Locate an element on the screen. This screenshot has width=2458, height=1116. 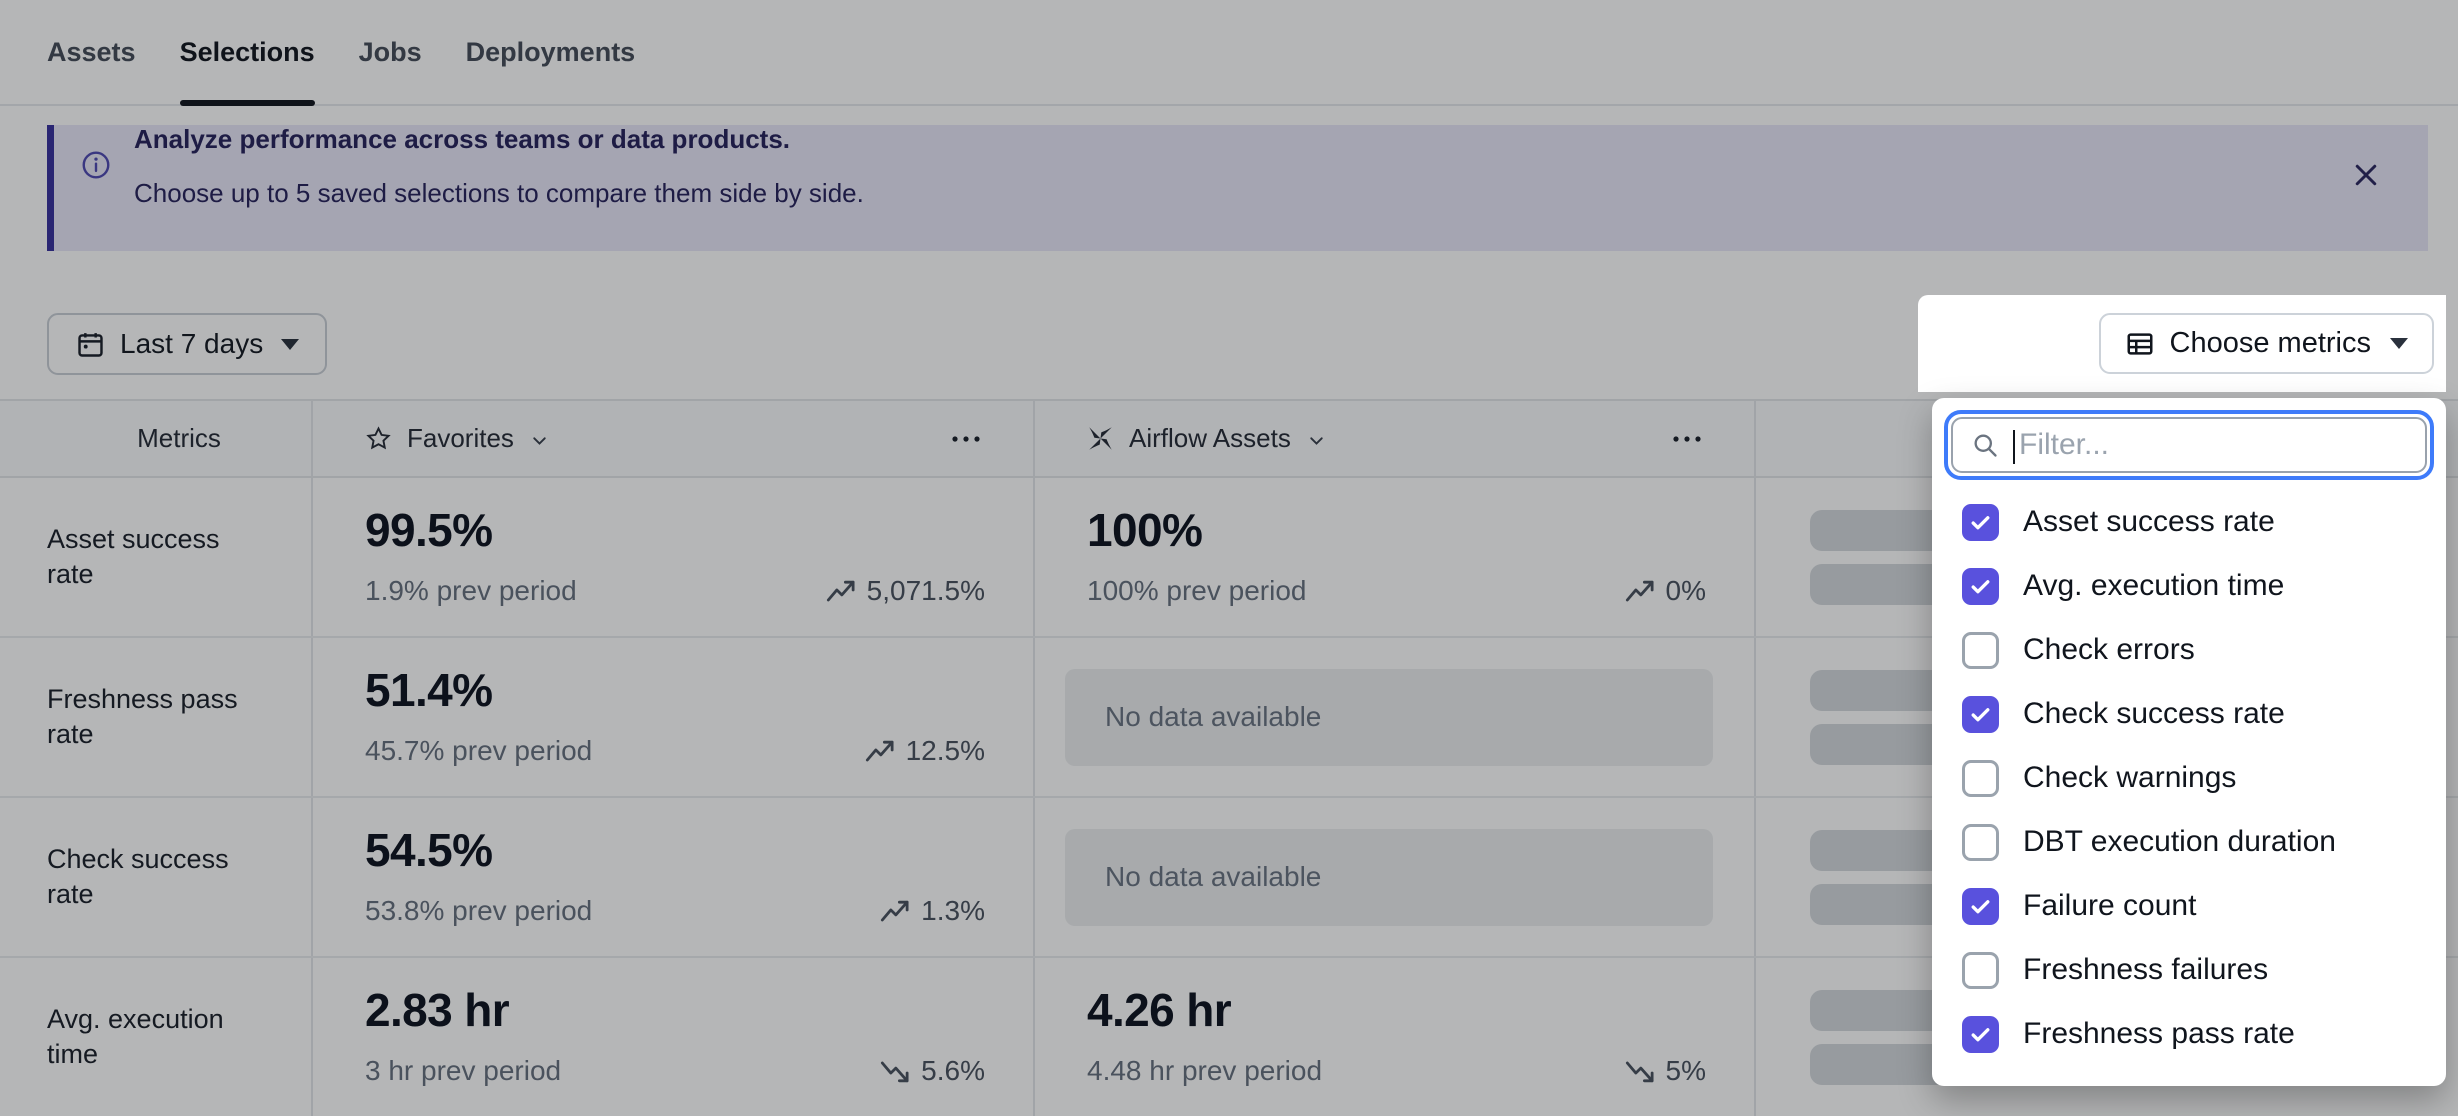
filter-input is located at coordinates (2189, 445).